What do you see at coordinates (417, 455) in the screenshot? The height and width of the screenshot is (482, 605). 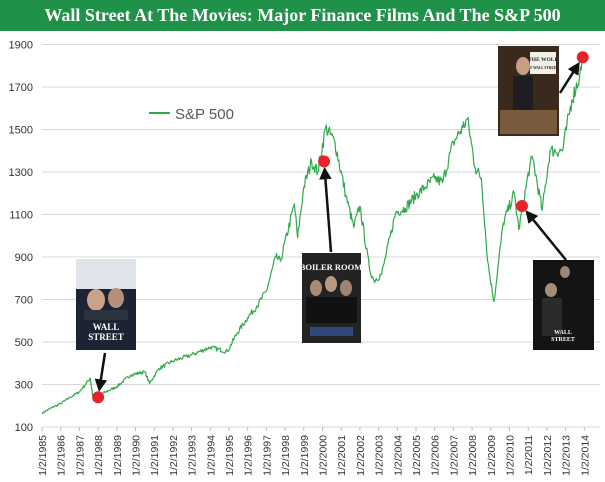 I see `x-tick-label: 1/2/2005` at bounding box center [417, 455].